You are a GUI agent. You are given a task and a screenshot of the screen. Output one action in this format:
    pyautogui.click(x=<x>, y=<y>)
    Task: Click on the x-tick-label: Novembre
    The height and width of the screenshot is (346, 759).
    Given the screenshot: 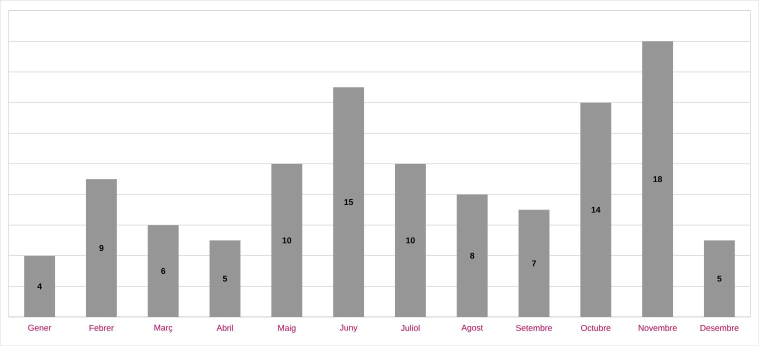 What is the action you would take?
    pyautogui.click(x=657, y=328)
    